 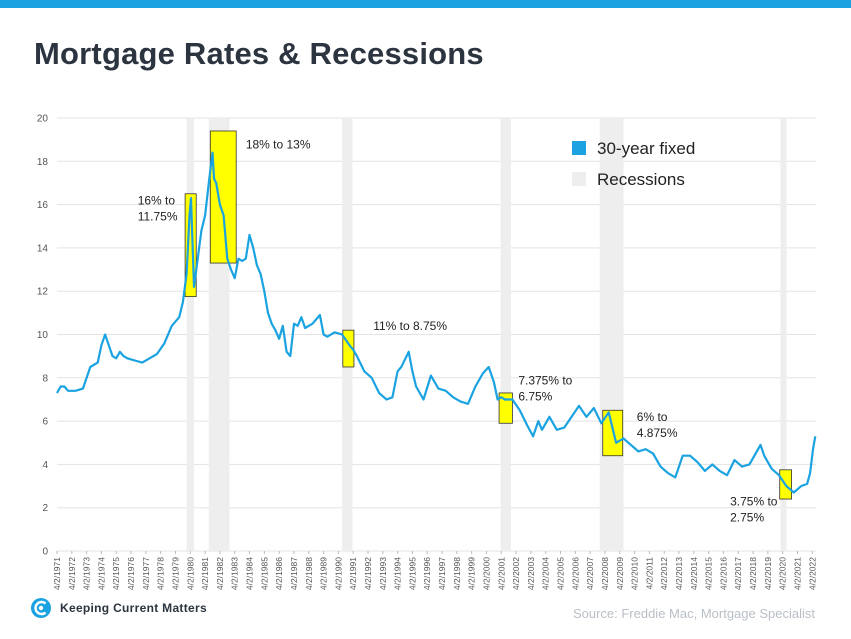 I want to click on top-accent-bar, so click(x=425, y=4).